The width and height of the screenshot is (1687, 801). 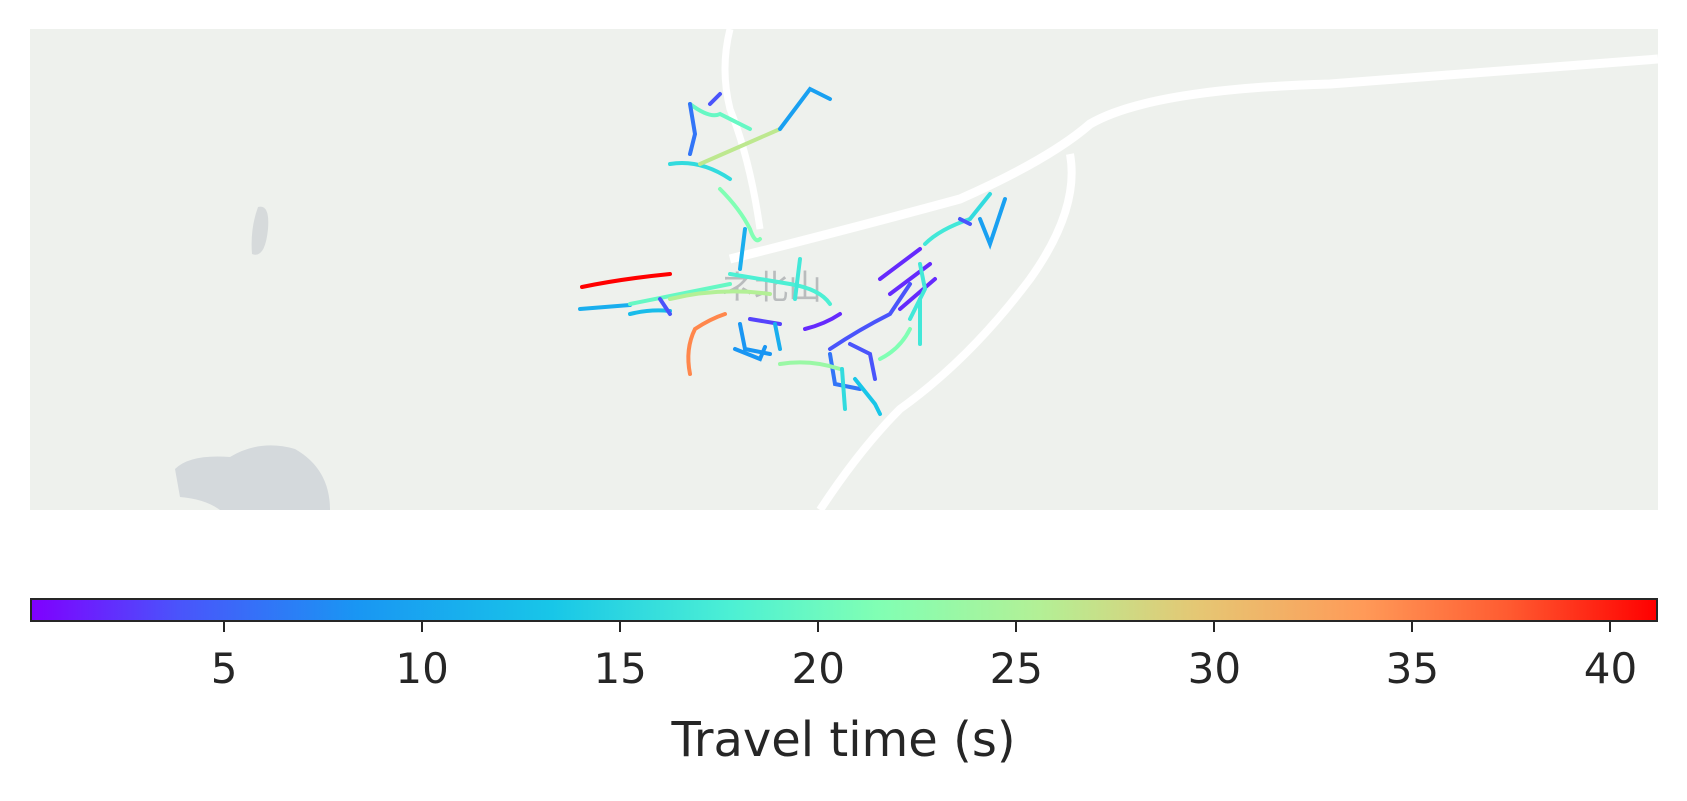 I want to click on map-road-south, so click(x=946, y=331).